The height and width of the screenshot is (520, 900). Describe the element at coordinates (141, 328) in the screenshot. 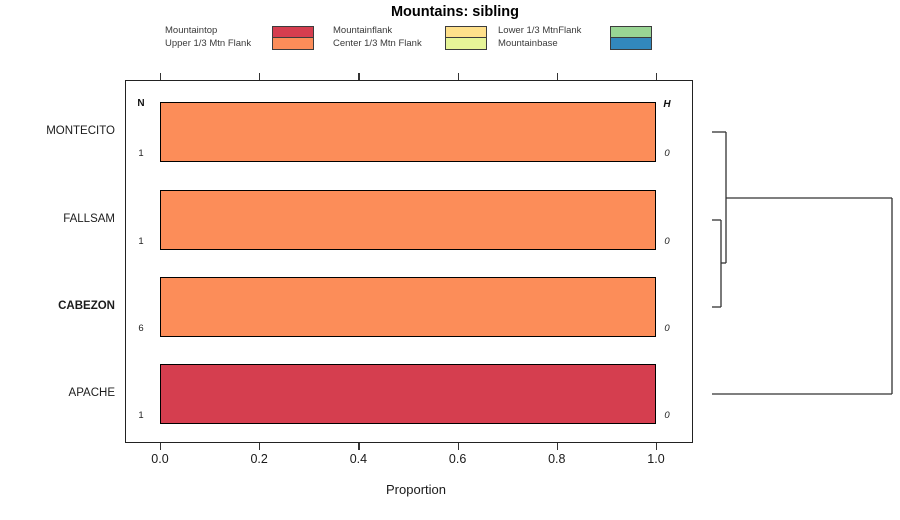

I see `n-value: 6` at that location.